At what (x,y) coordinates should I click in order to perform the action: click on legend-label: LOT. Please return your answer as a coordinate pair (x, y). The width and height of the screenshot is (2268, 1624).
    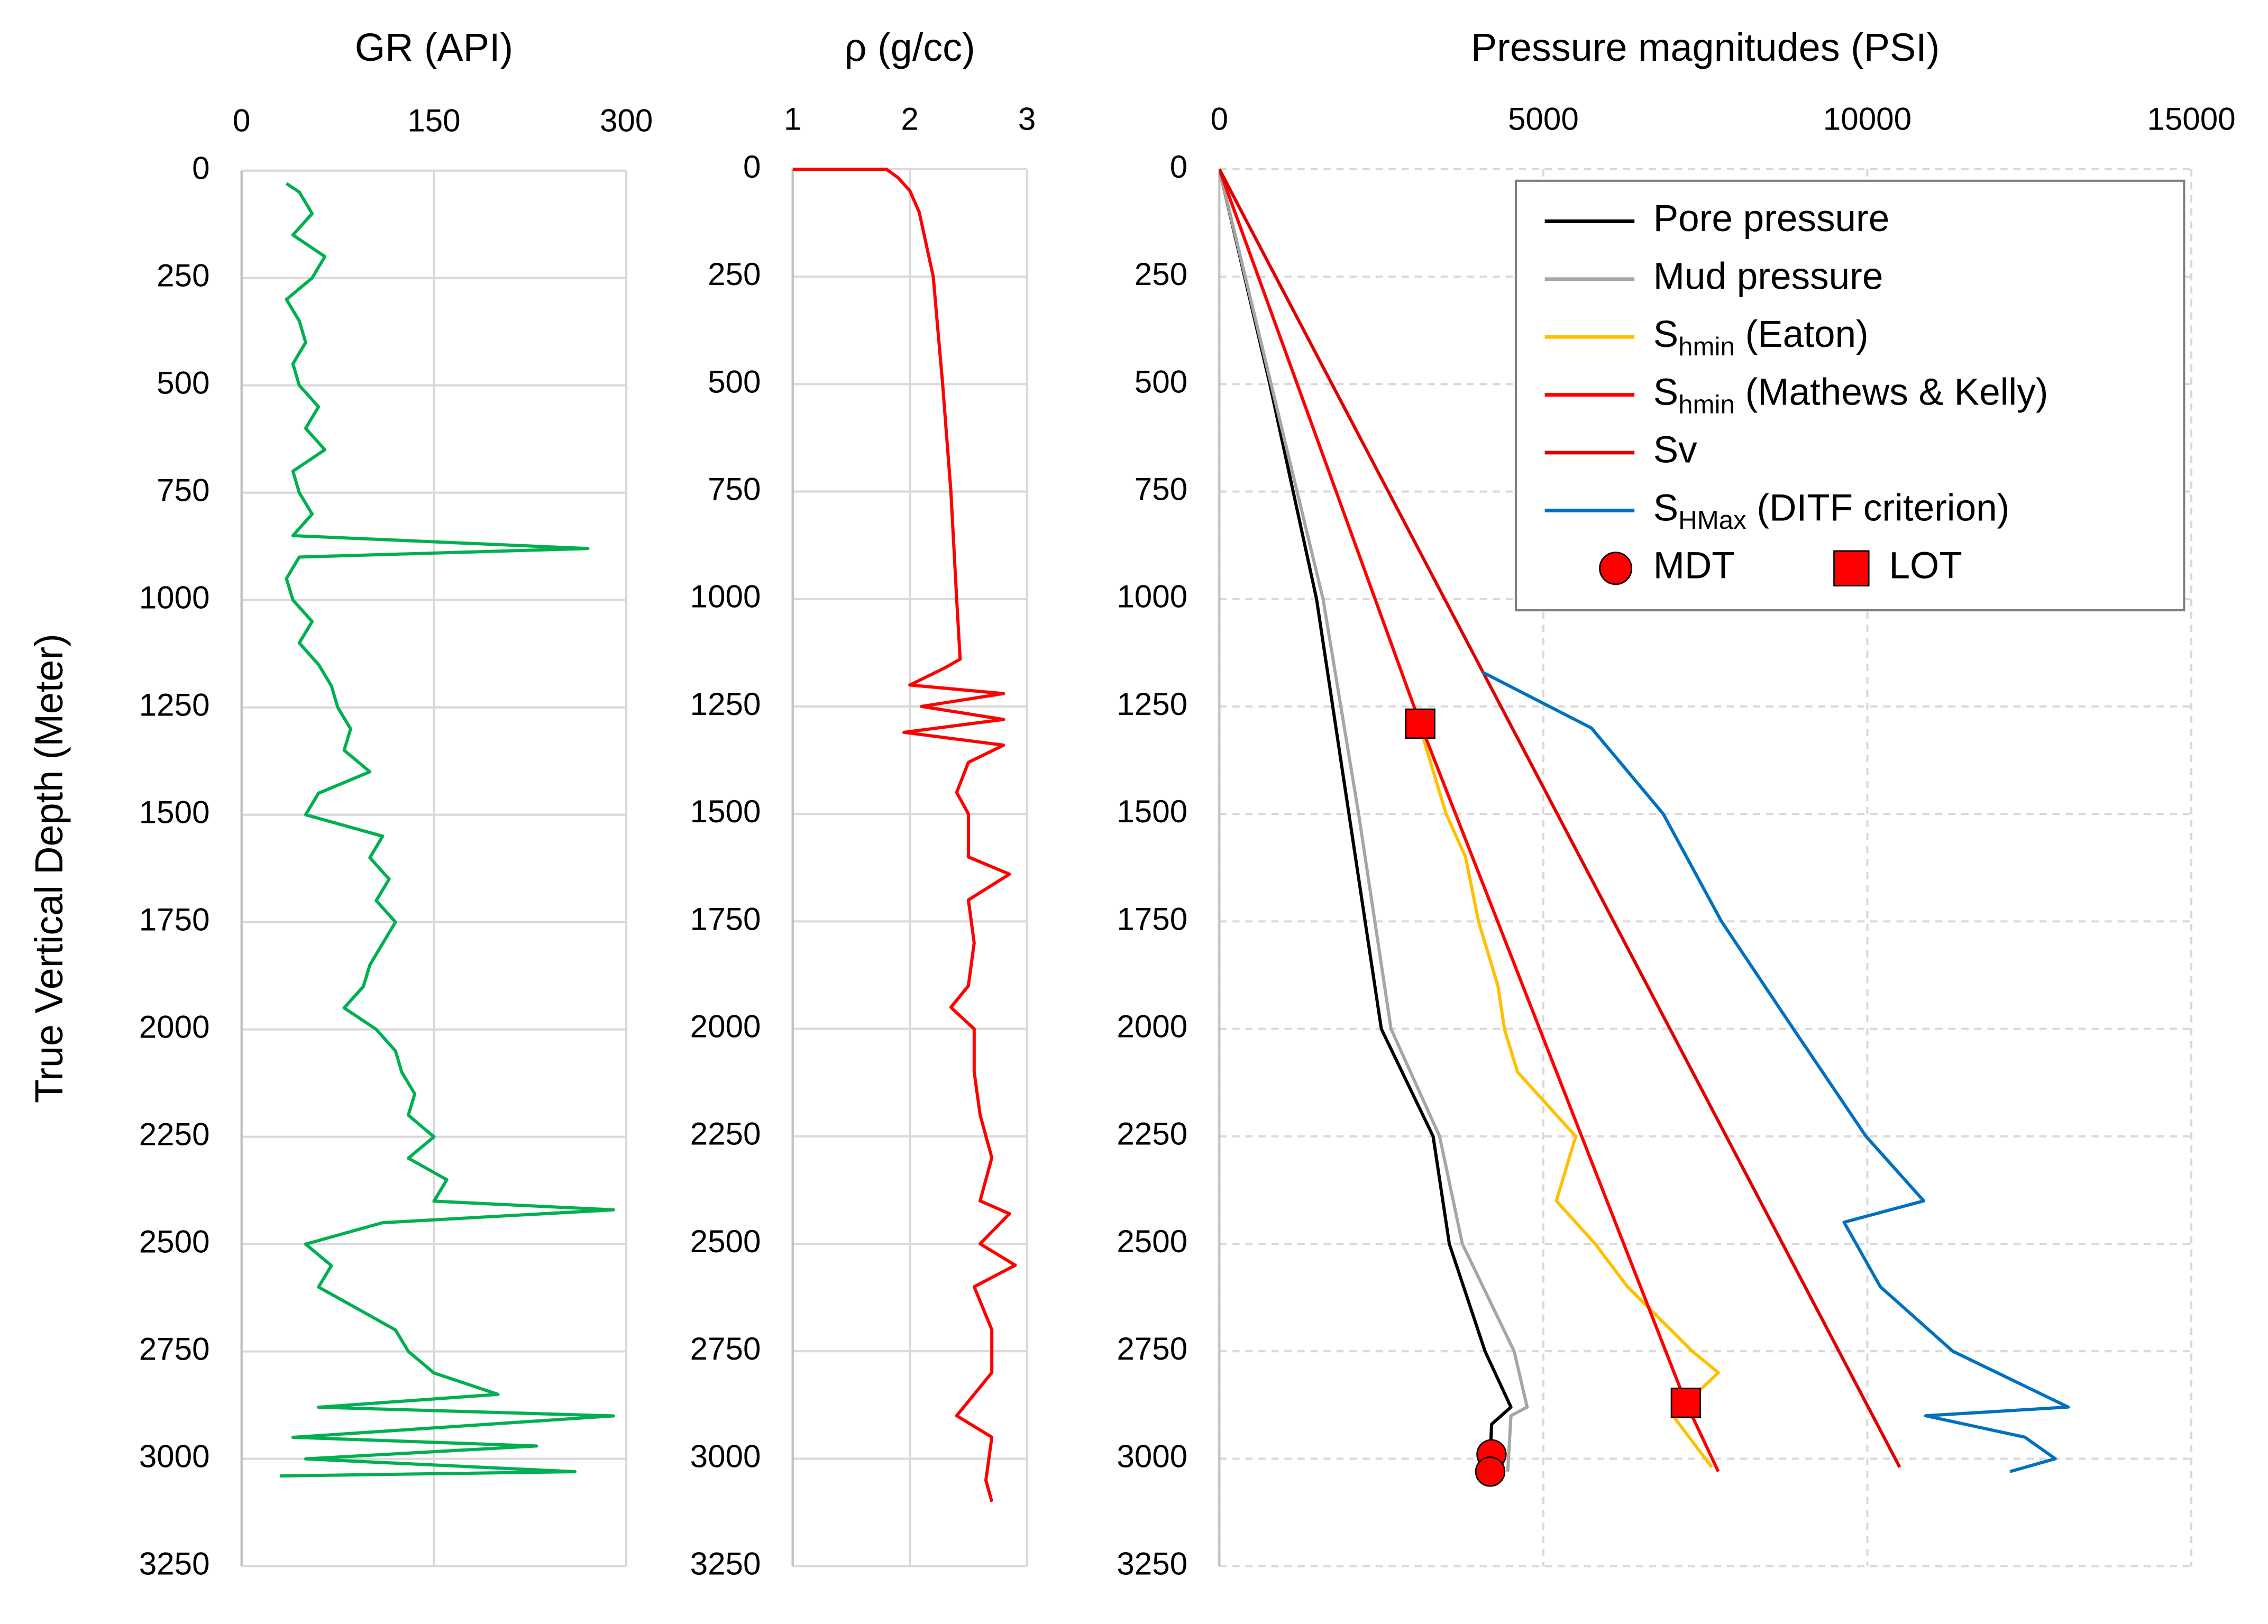
    Looking at the image, I should click on (1925, 565).